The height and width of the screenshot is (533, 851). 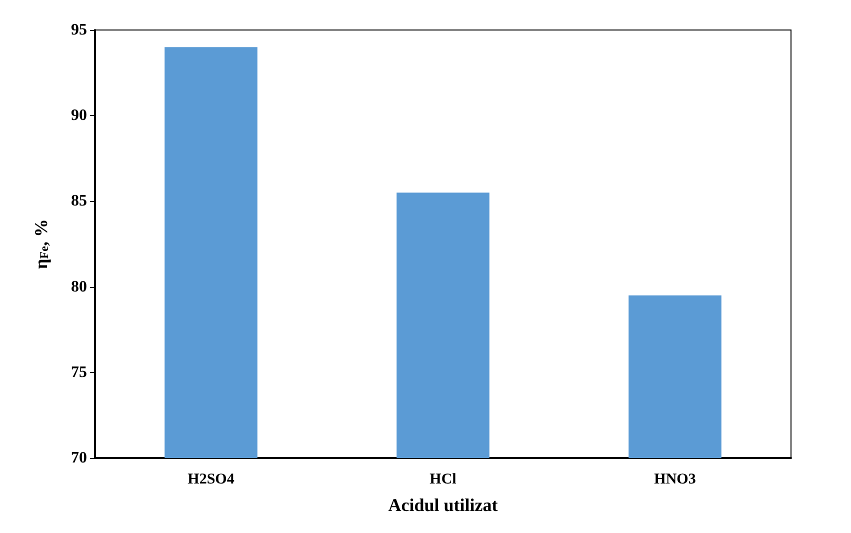 What do you see at coordinates (79, 115) in the screenshot?
I see `y-tick-label: 90` at bounding box center [79, 115].